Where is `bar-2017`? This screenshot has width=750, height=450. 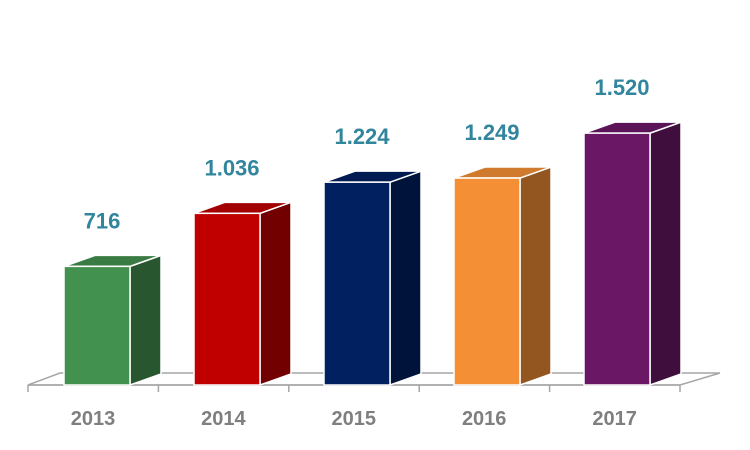
bar-2017 is located at coordinates (632, 254).